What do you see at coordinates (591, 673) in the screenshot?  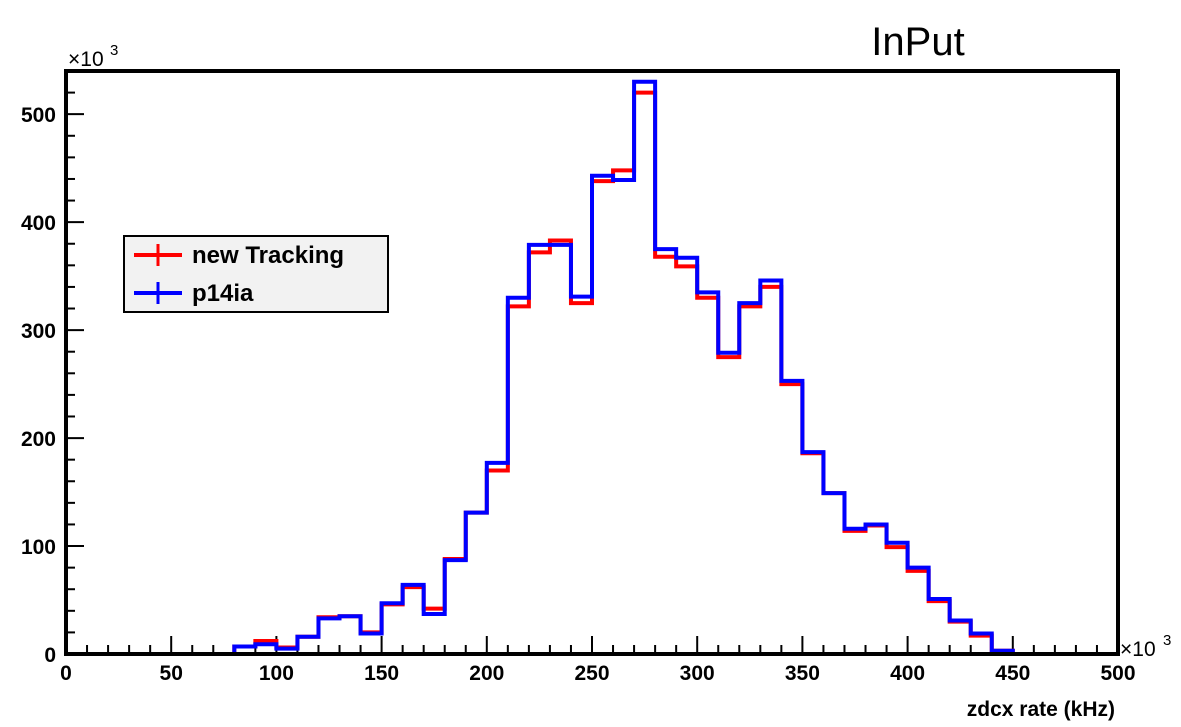 I see `x-tick-label: 250` at bounding box center [591, 673].